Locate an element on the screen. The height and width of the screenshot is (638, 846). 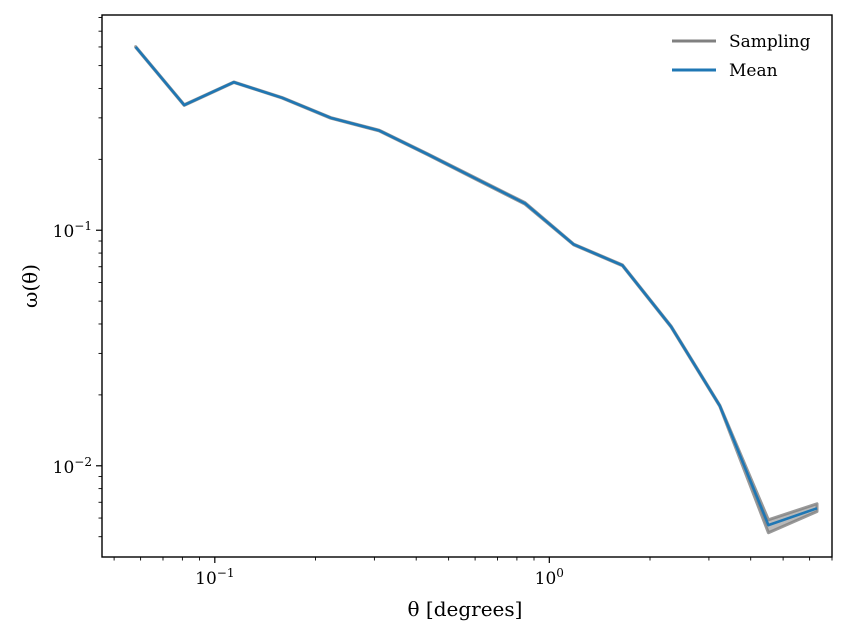
legend-label-sampling: Sampling is located at coordinates (770, 42).